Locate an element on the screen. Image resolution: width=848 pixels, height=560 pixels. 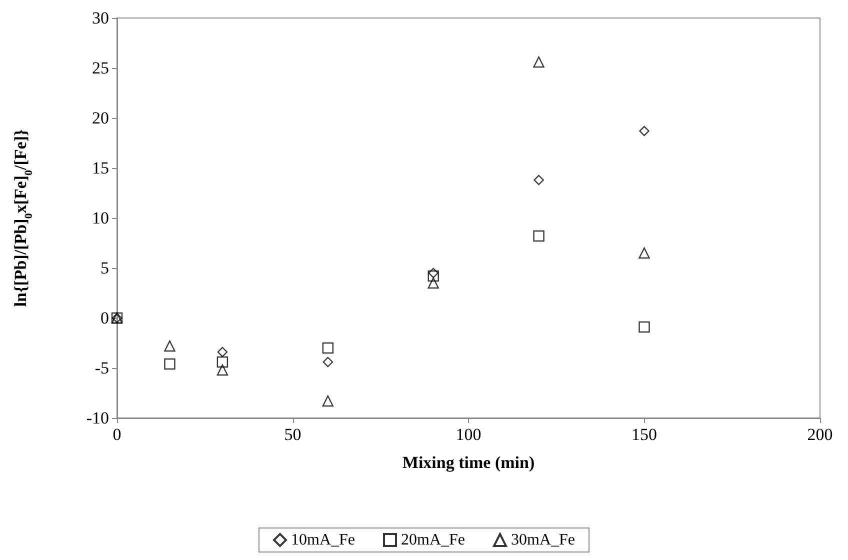
x-tick-label: 50 is located at coordinates (293, 434).